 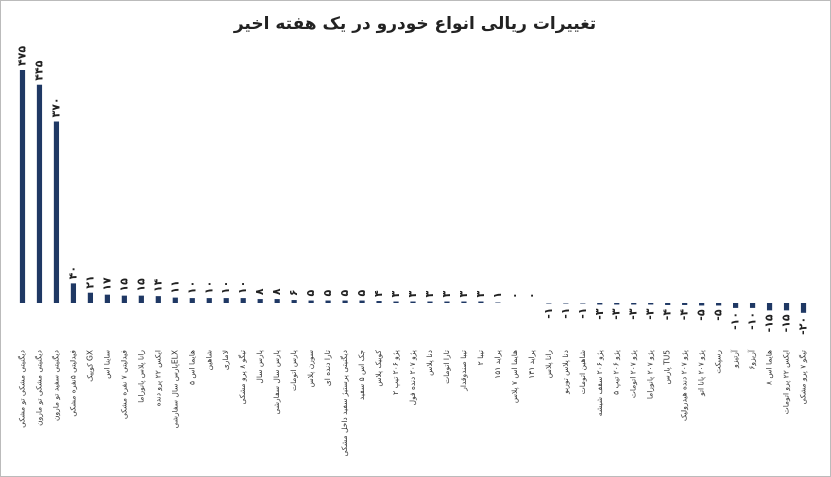 I want to click on x-tick-label: دیگنیتی مشکی تو مشکی, so click(x=21, y=389).